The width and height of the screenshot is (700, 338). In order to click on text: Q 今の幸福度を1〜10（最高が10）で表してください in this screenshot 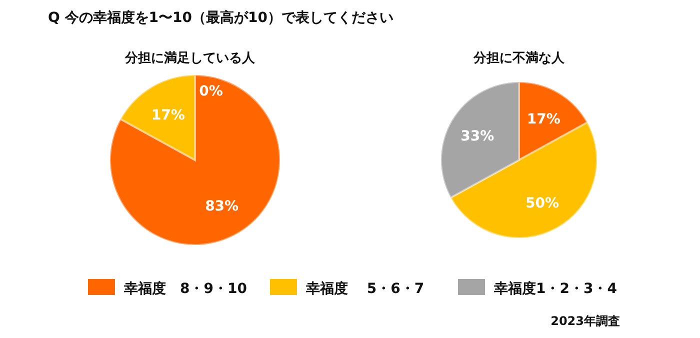, I will do `click(221, 17)`.